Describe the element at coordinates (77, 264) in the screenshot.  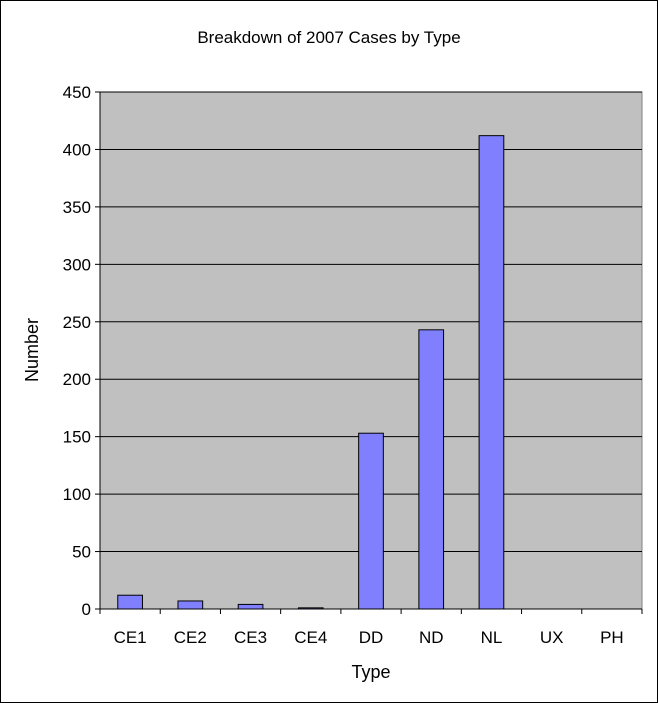
I see `y-tick-label: 300` at that location.